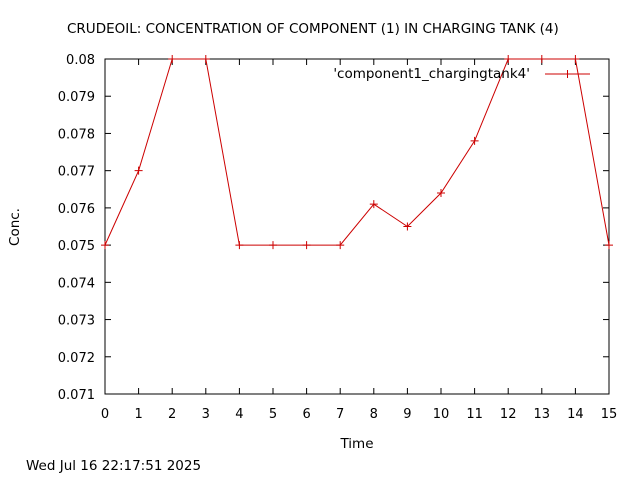 This screenshot has height=480, width=640. I want to click on x-tick-label: 2, so click(172, 414).